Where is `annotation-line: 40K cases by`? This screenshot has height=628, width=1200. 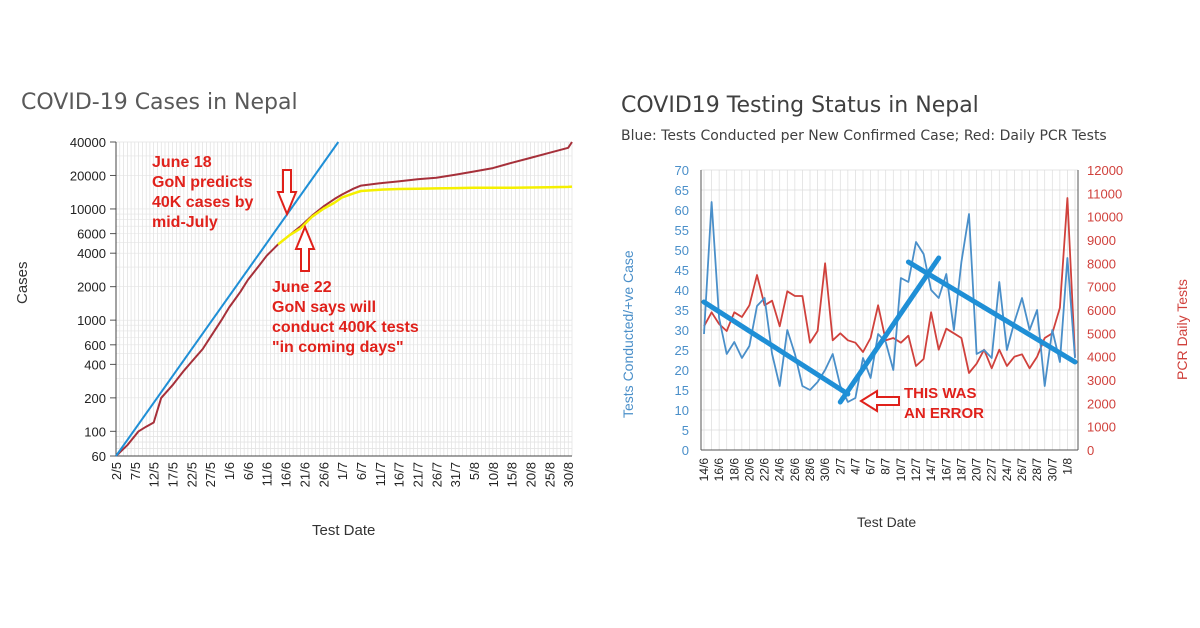
annotation-line: 40K cases by is located at coordinates (203, 202).